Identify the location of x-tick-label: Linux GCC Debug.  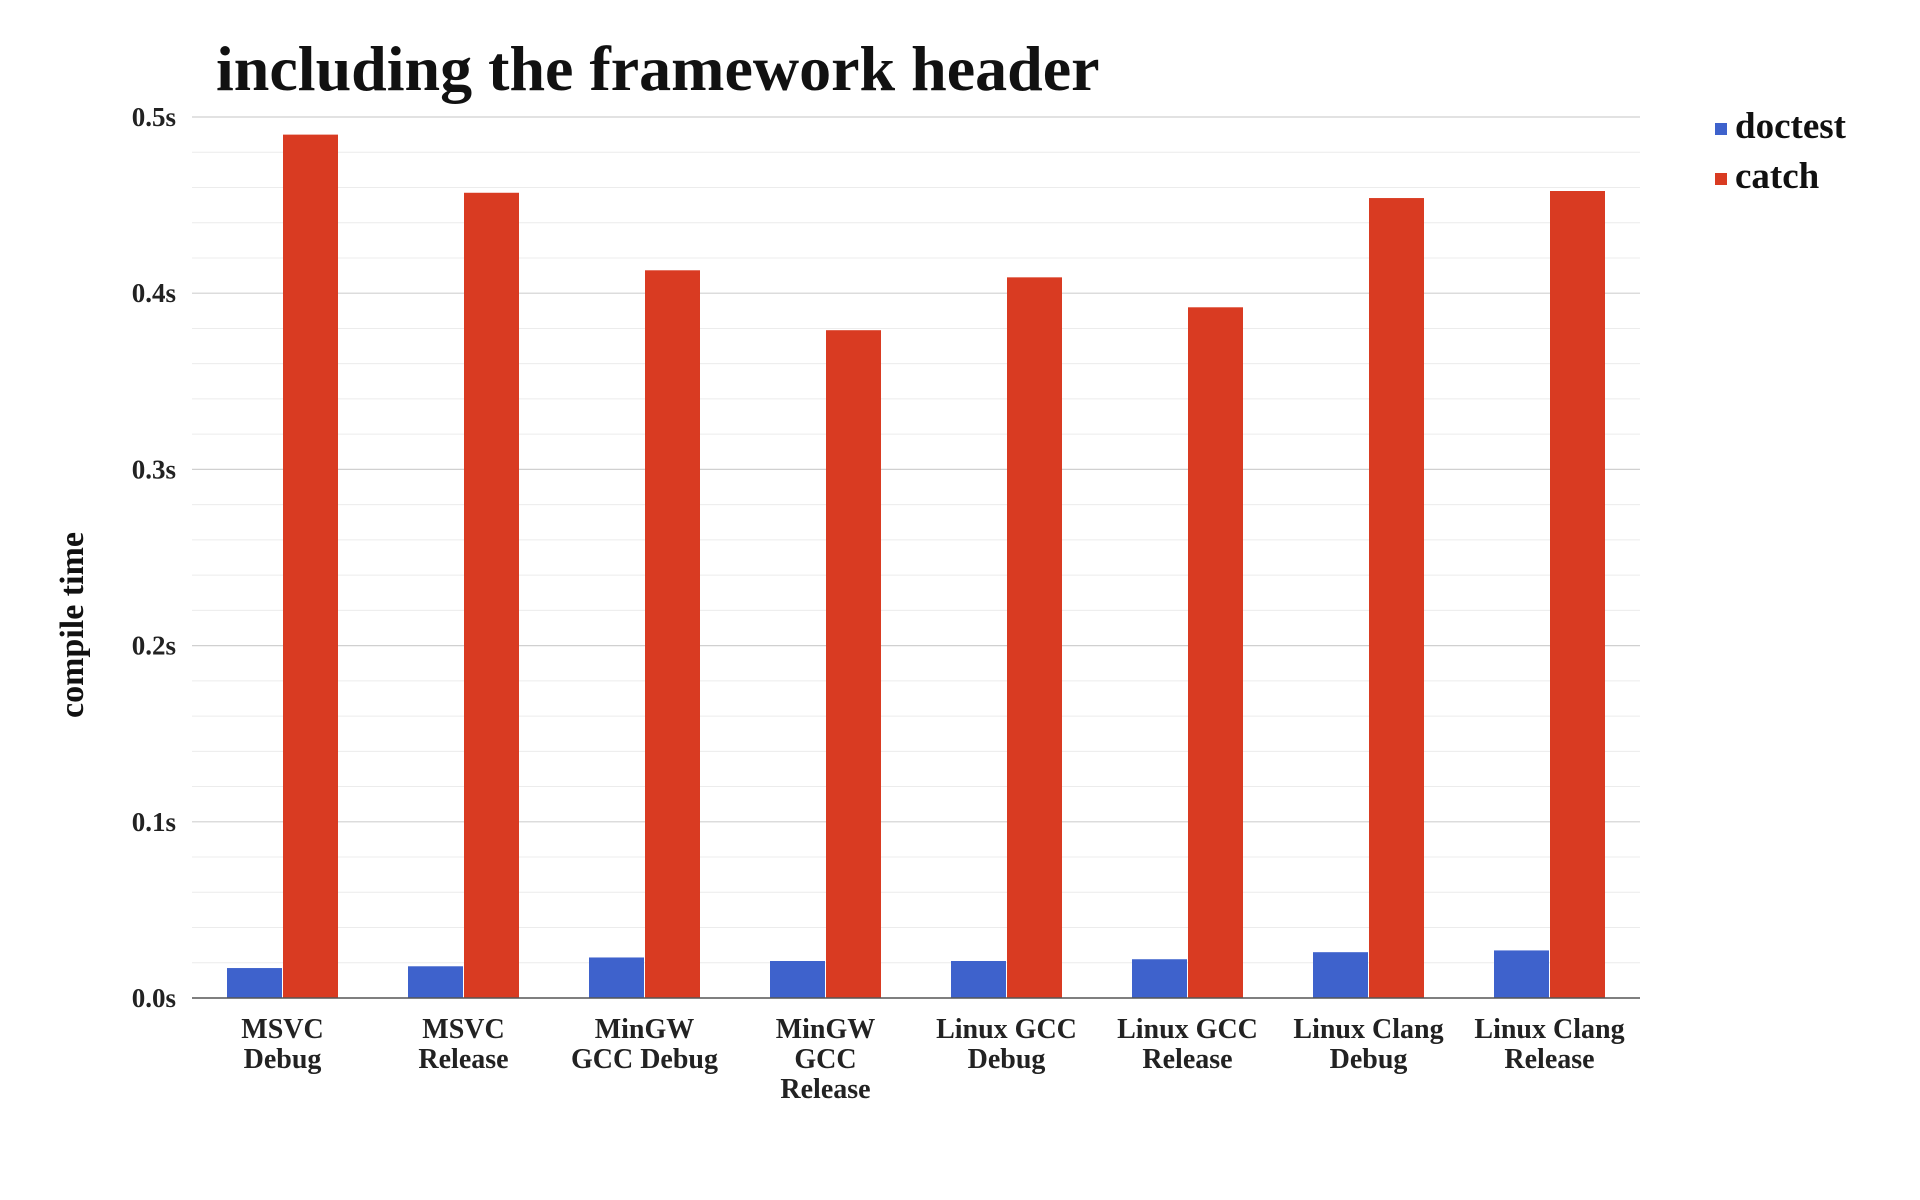
(1006, 1044).